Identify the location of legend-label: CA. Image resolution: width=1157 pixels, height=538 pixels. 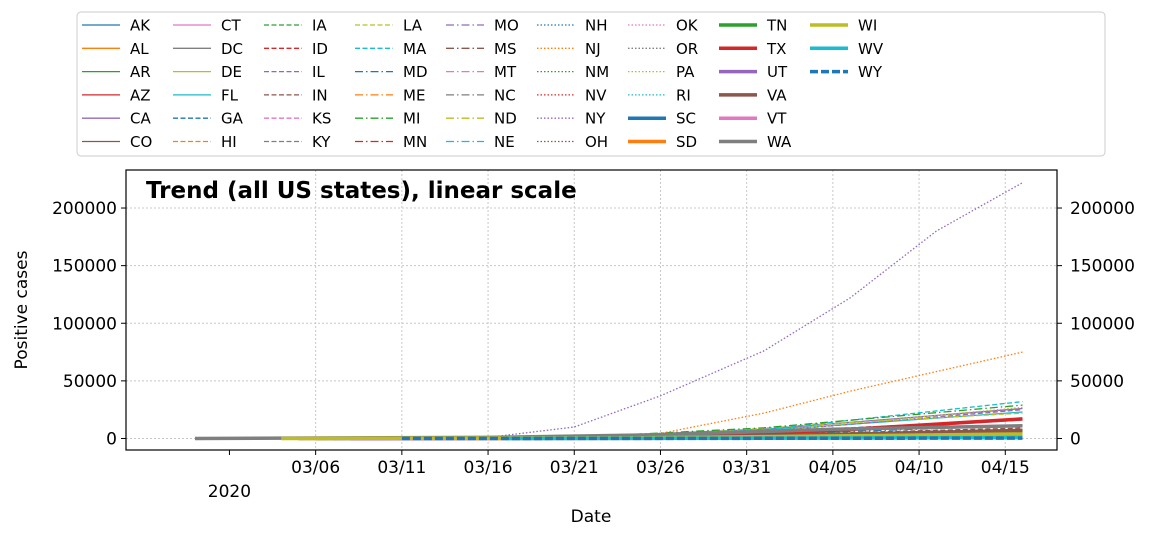
(140, 119).